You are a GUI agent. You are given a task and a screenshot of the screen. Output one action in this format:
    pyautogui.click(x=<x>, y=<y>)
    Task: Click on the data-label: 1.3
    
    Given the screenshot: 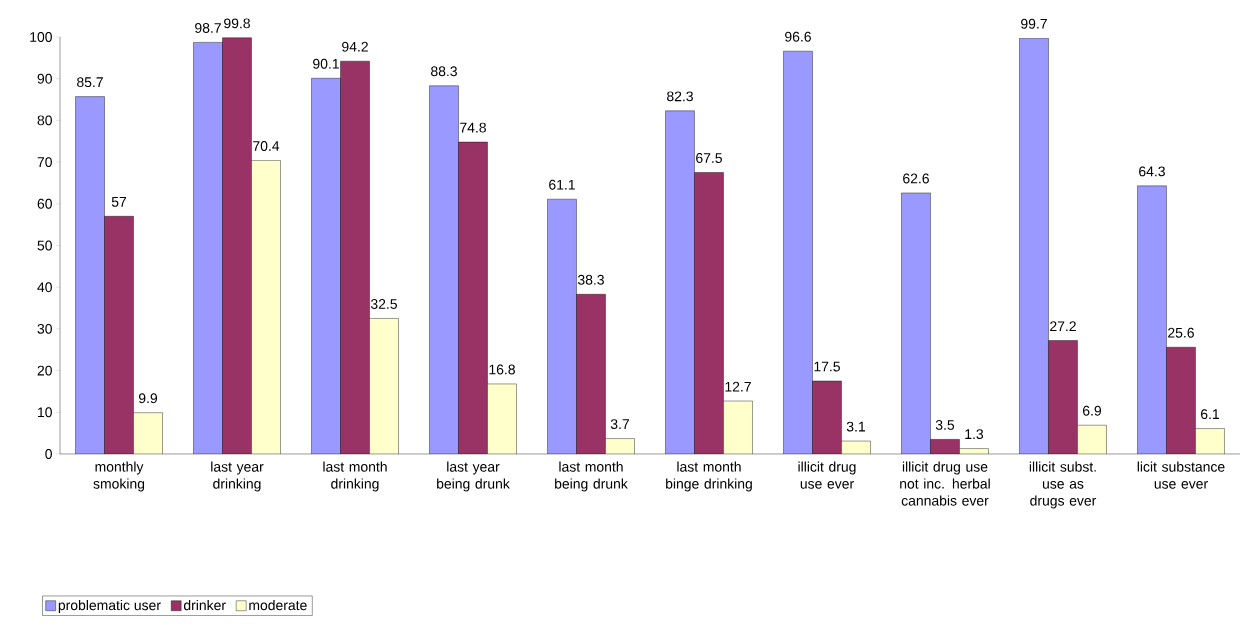 What is the action you would take?
    pyautogui.click(x=974, y=434)
    